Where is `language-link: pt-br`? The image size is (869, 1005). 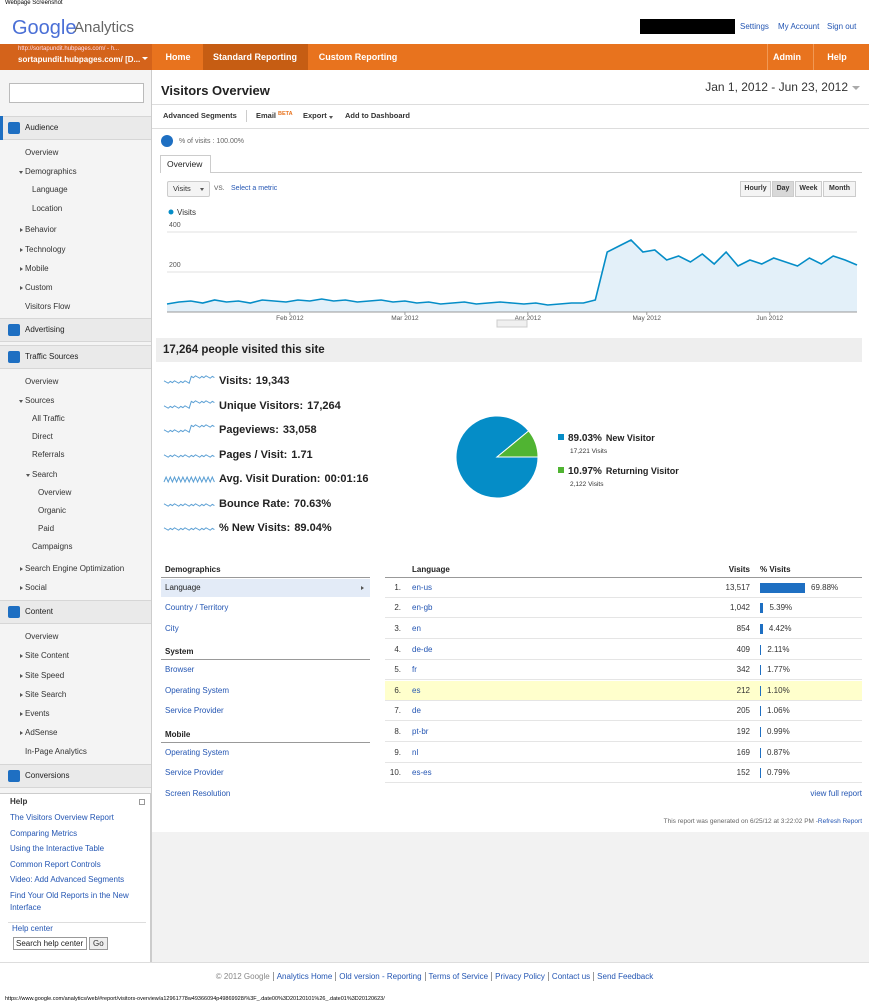 language-link: pt-br is located at coordinates (420, 731).